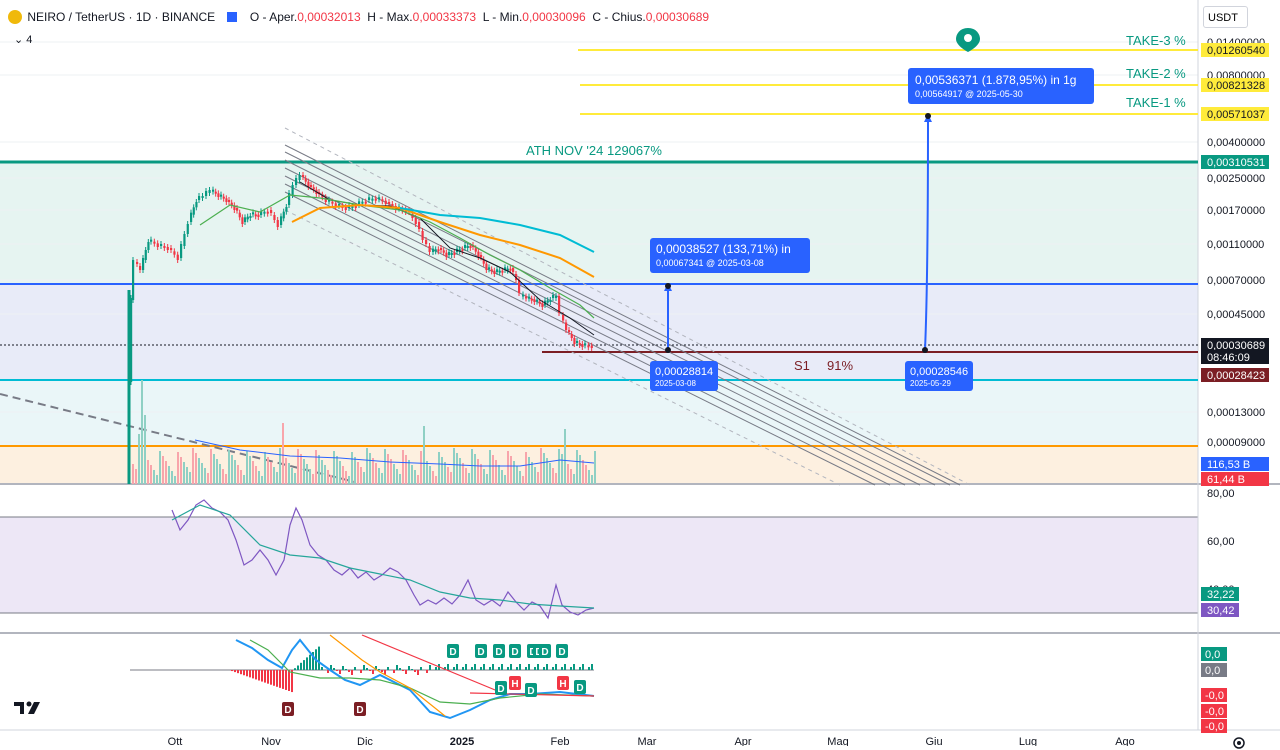 The width and height of the screenshot is (1280, 750). What do you see at coordinates (1236, 51) in the screenshot?
I see `price-badge-label: 0,01260540` at bounding box center [1236, 51].